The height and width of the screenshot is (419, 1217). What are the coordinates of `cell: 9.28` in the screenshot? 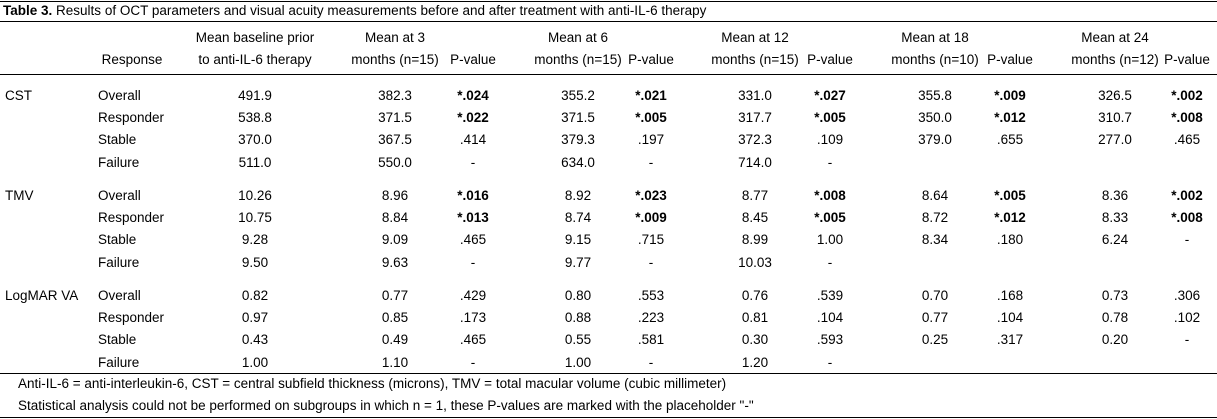 It's located at (255, 240).